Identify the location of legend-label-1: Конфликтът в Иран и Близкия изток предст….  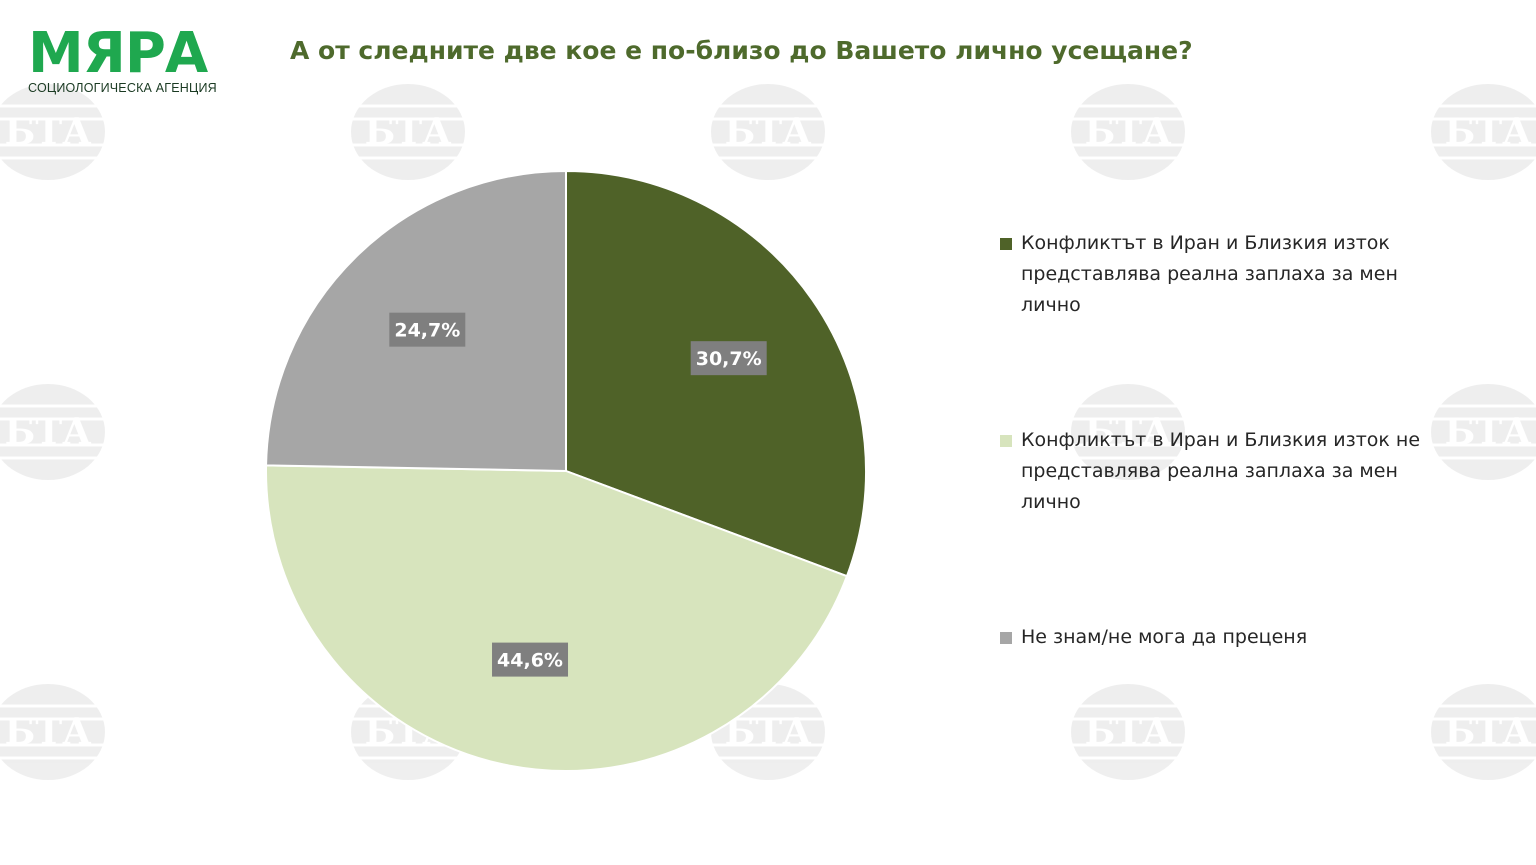
(1209, 274).